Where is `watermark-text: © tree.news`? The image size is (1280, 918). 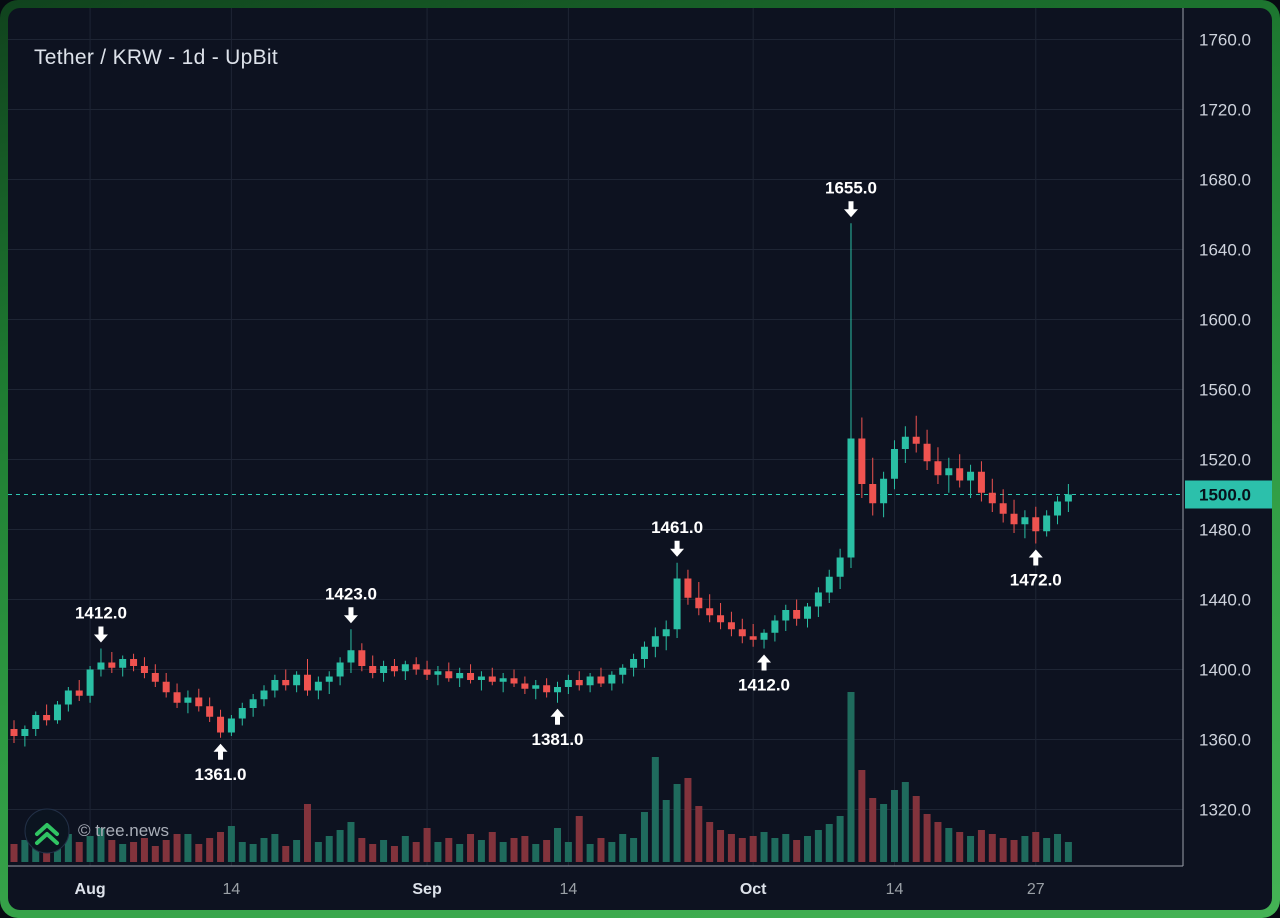 watermark-text: © tree.news is located at coordinates (123, 830).